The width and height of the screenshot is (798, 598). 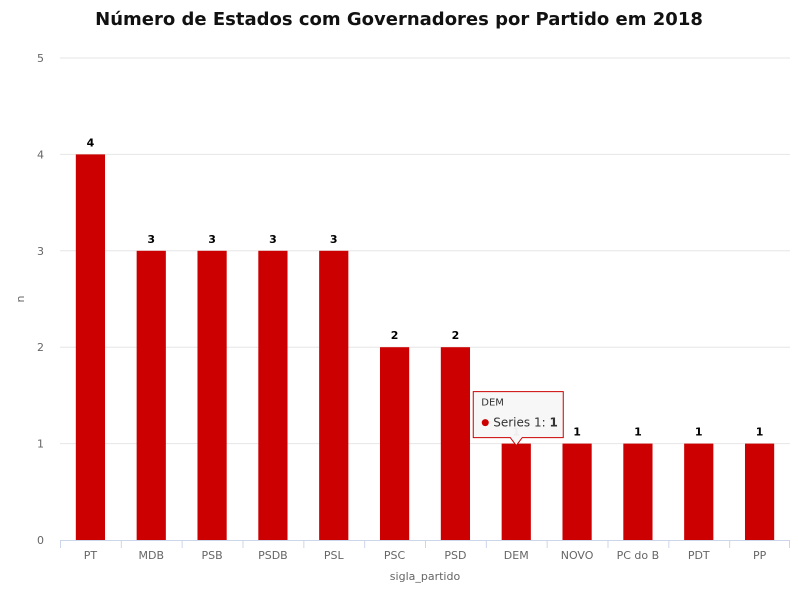 What do you see at coordinates (577, 555) in the screenshot?
I see `x-tick-label: NOVO` at bounding box center [577, 555].